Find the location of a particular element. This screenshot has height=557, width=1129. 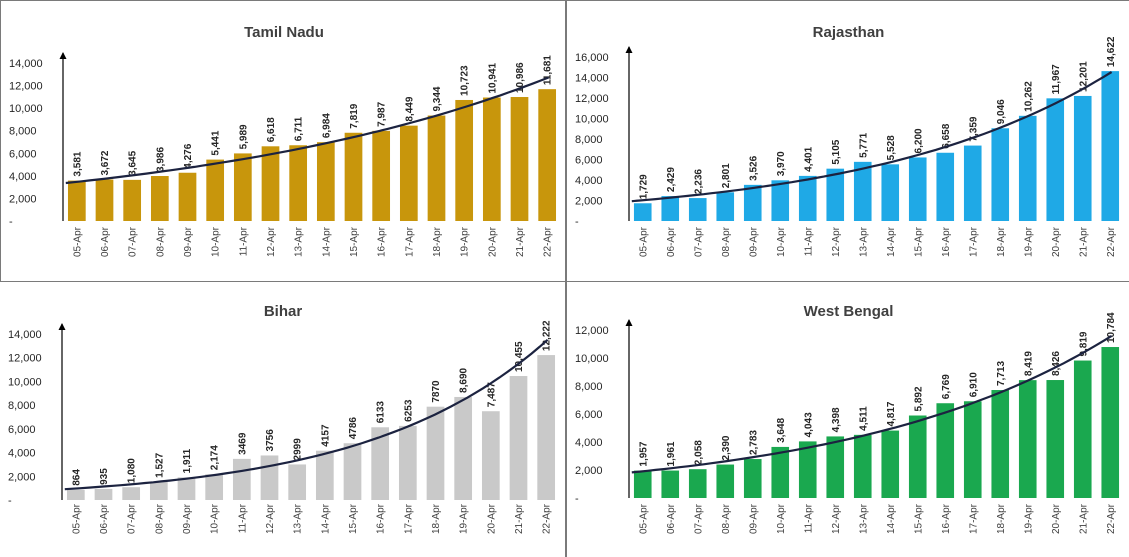

data-label: 4,817 is located at coordinates (891, 413).